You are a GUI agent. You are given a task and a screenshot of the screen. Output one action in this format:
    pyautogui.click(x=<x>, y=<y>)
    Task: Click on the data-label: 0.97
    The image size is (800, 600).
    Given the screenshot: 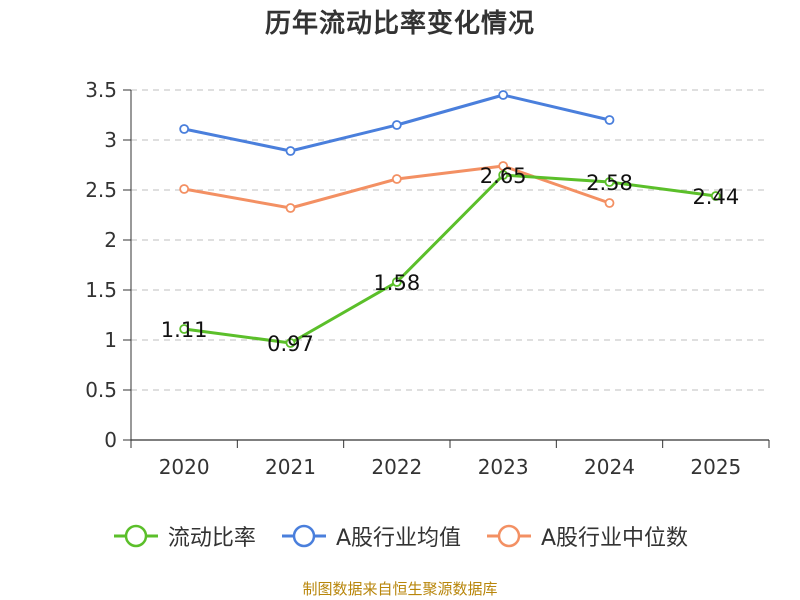 What is the action you would take?
    pyautogui.click(x=290, y=344)
    